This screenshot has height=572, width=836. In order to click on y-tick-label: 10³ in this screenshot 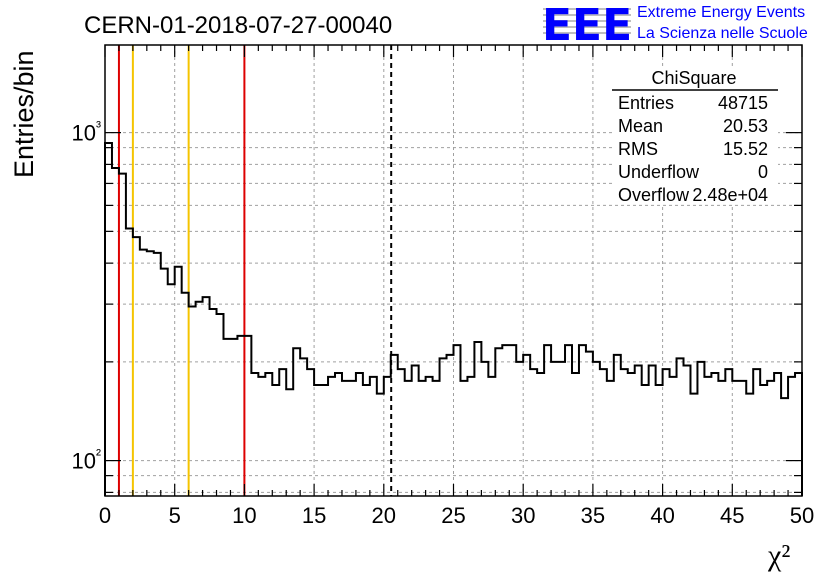, I will do `click(86, 132)`.